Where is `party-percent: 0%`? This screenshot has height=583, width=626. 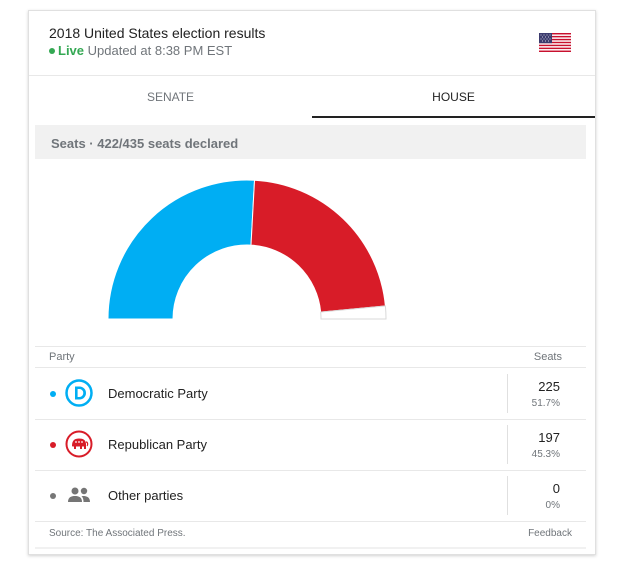 party-percent: 0% is located at coordinates (552, 505).